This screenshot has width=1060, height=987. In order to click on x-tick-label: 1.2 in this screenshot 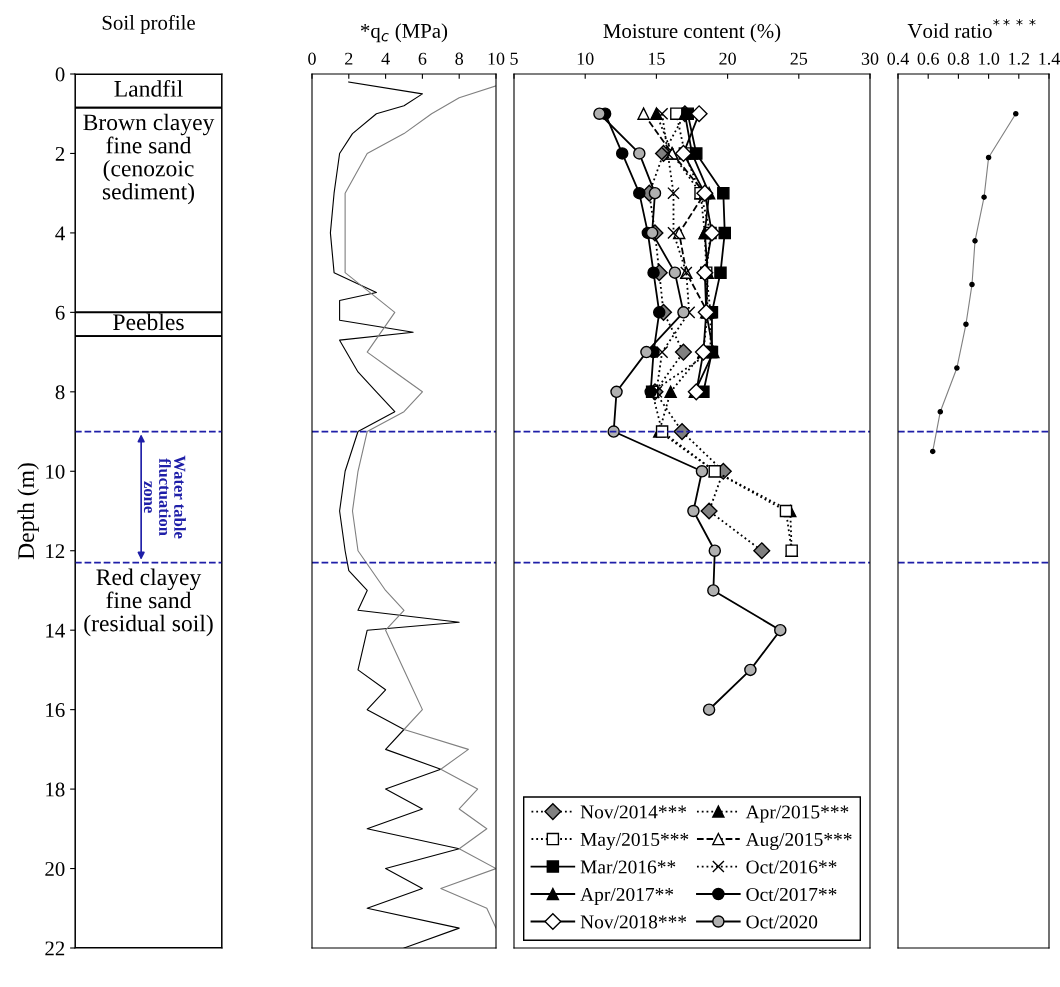, I will do `click(1019, 58)`.